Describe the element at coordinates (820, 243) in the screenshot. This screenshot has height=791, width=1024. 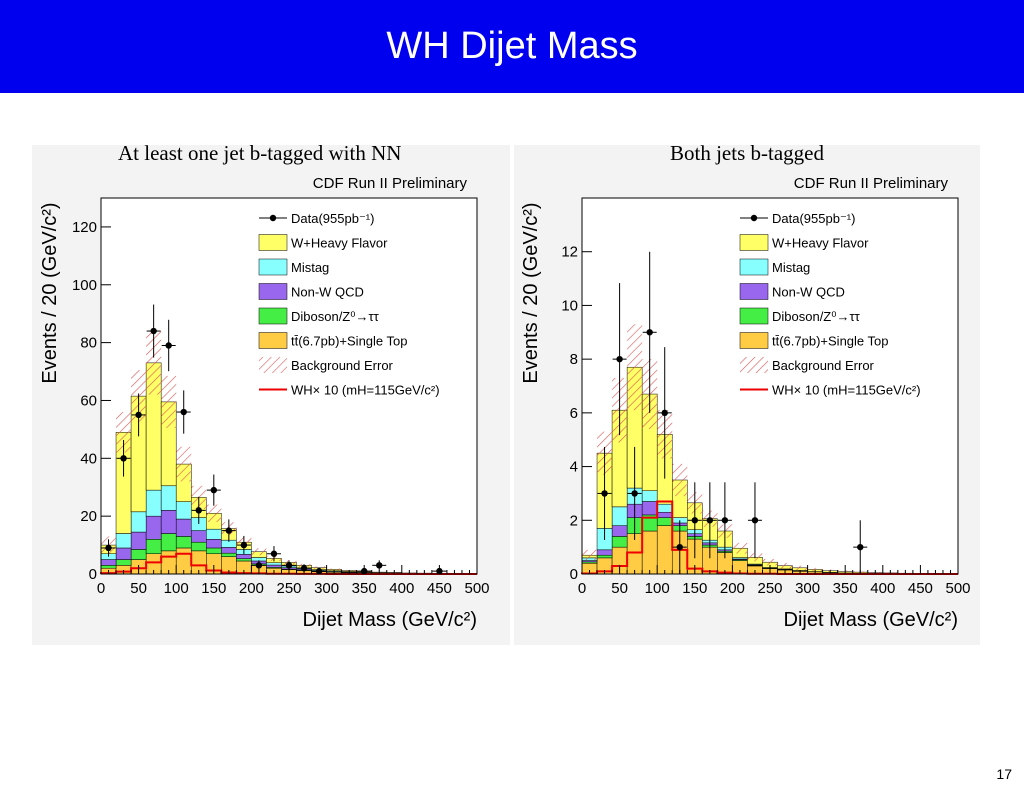
I see `right-legend-label: W+Heavy Flavor` at that location.